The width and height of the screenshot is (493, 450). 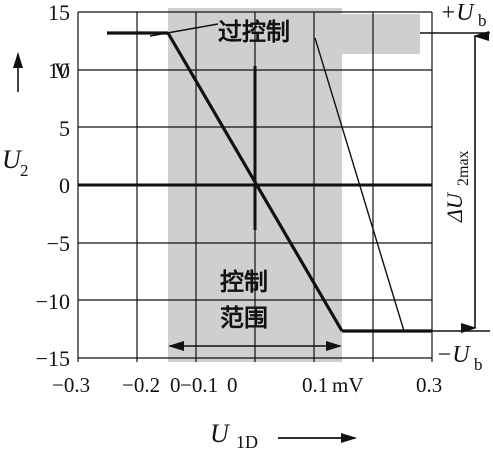 I want to click on delta-u2max-label: ΔU, so click(x=454, y=207).